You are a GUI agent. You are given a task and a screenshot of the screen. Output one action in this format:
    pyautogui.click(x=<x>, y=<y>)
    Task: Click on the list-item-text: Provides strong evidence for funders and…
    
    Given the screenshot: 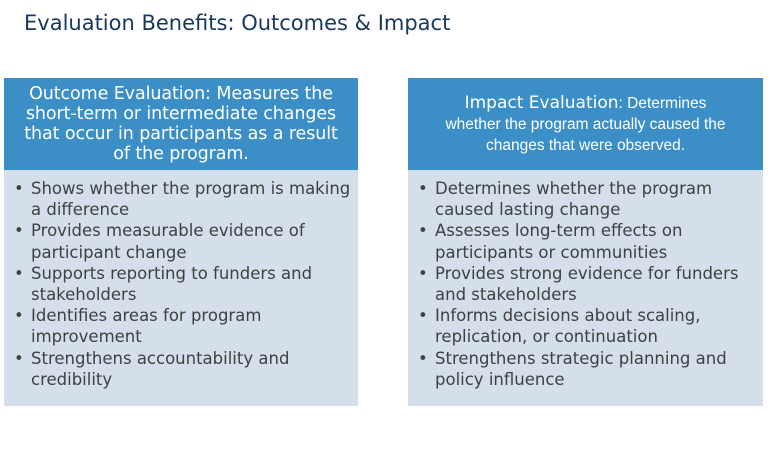 What is the action you would take?
    pyautogui.click(x=587, y=284)
    